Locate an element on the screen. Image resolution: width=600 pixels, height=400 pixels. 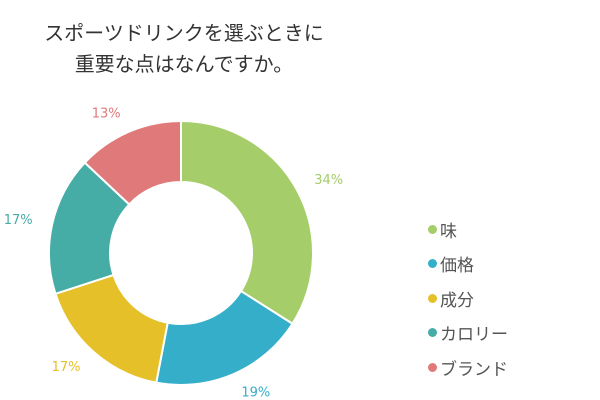
legend-label-0: 味 is located at coordinates (448, 231).